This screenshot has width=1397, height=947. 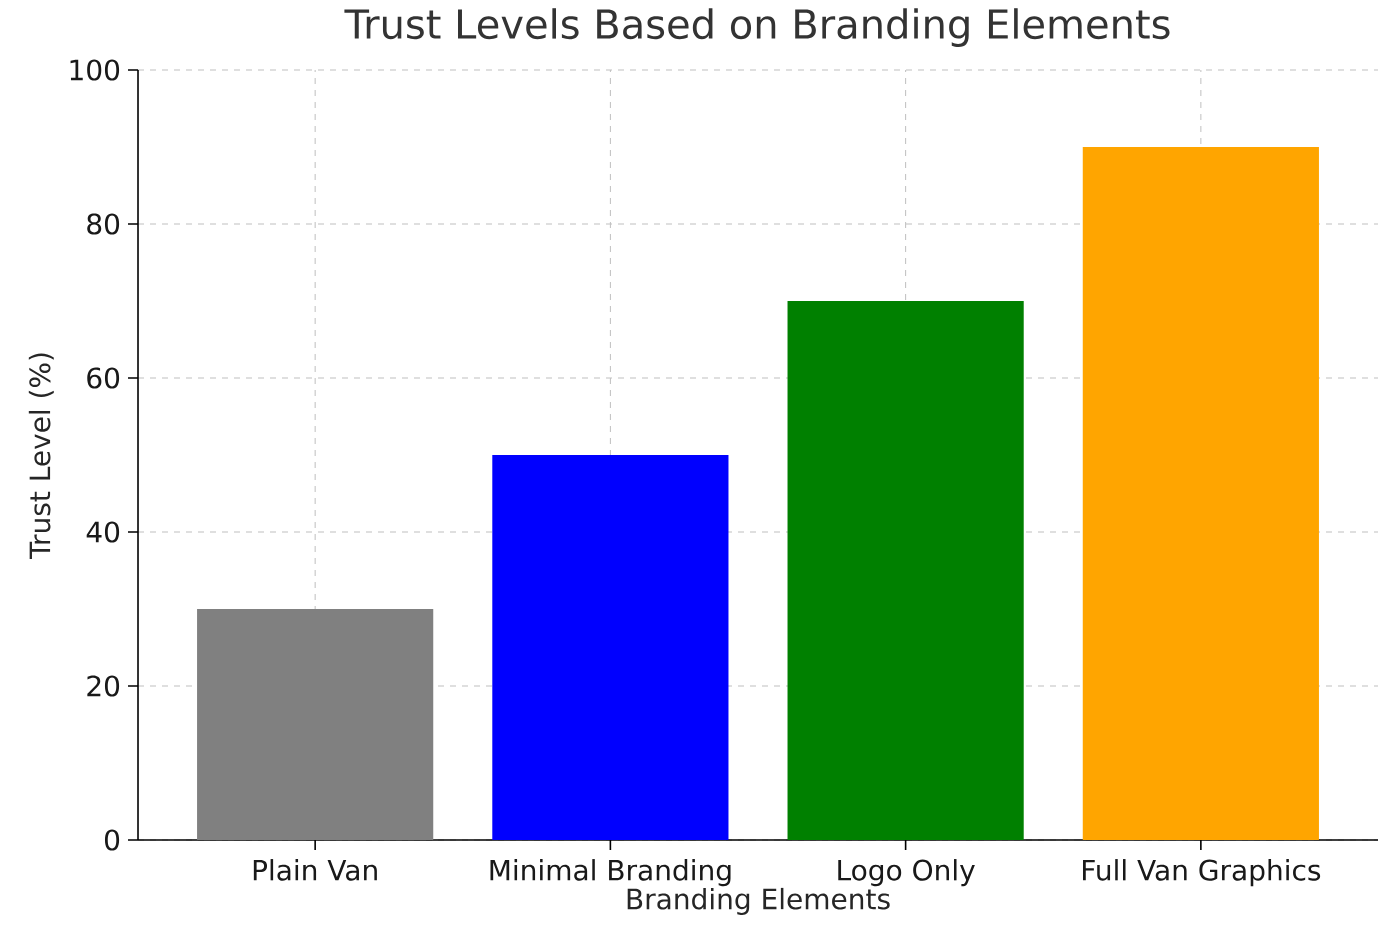 What do you see at coordinates (103, 686) in the screenshot?
I see `y-tick-label: 20` at bounding box center [103, 686].